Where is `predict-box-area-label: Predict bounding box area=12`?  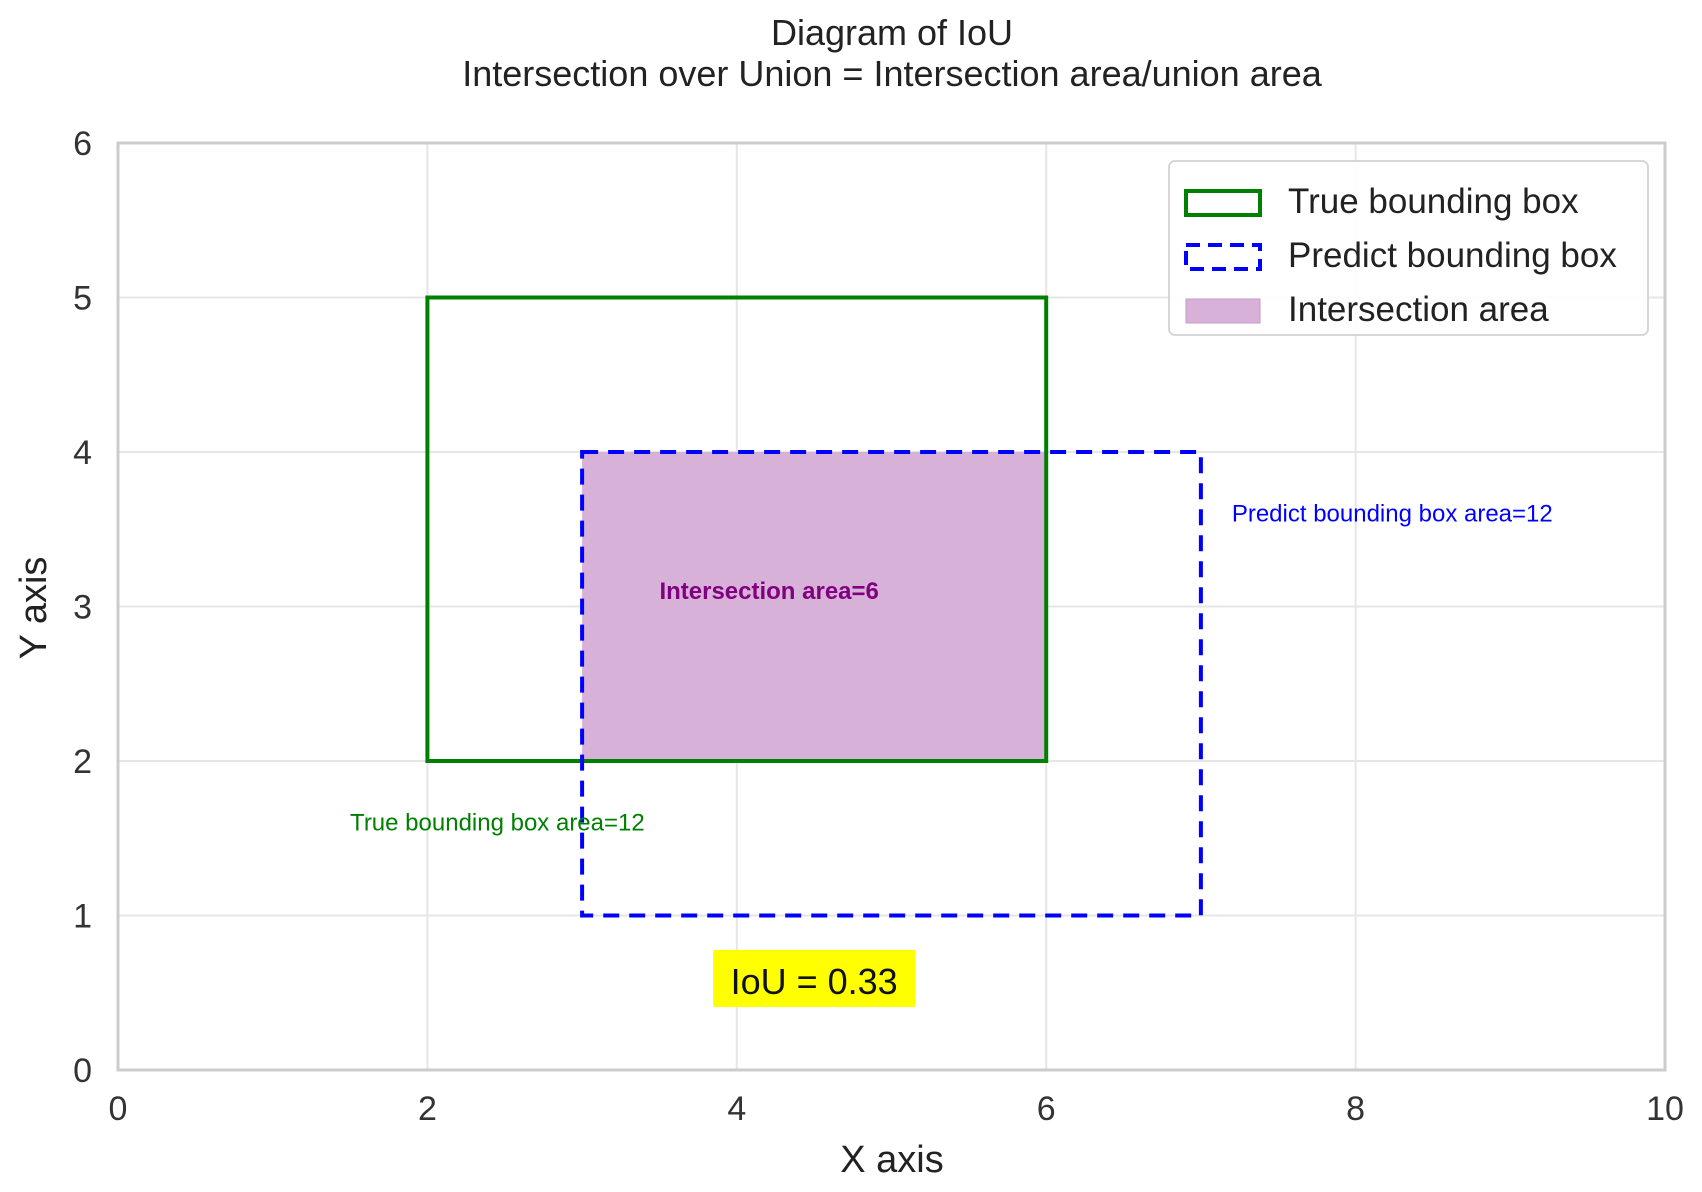 predict-box-area-label: Predict bounding box area=12 is located at coordinates (1392, 514).